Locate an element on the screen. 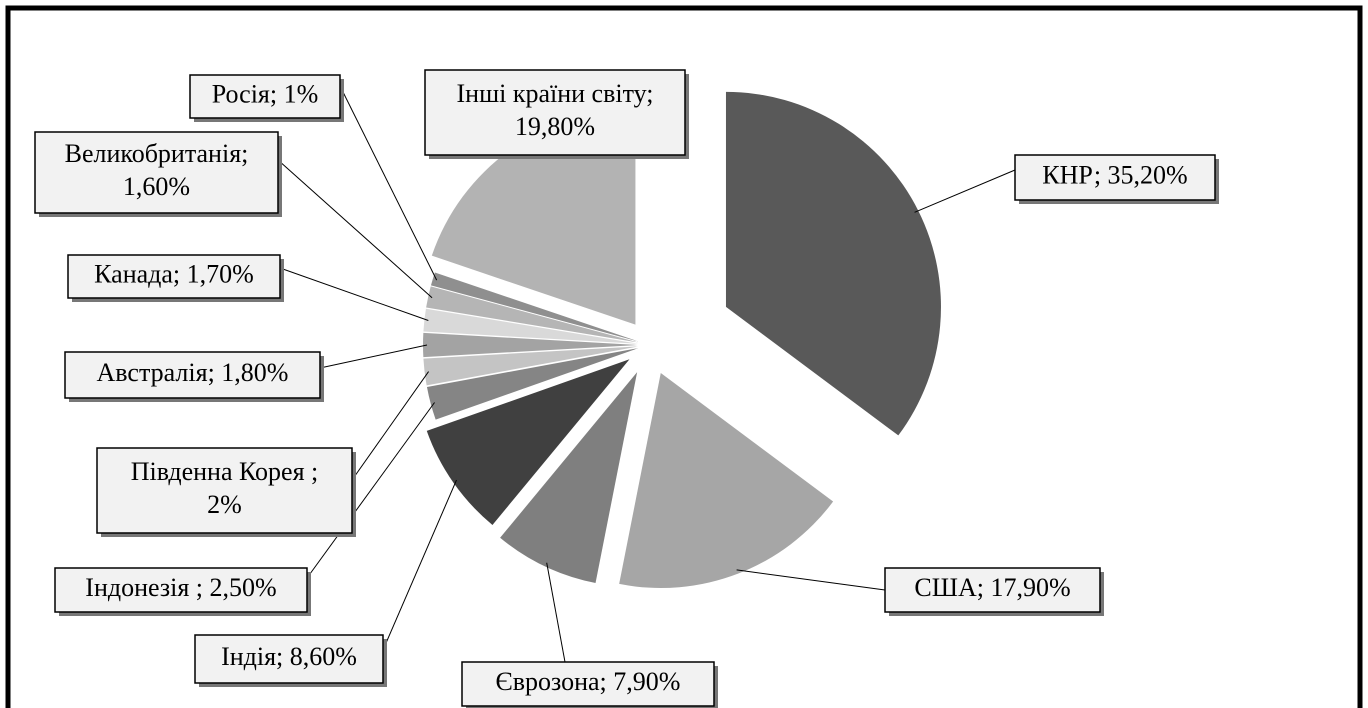 The width and height of the screenshot is (1368, 708). data-label: Індія; 8,60% is located at coordinates (289, 656).